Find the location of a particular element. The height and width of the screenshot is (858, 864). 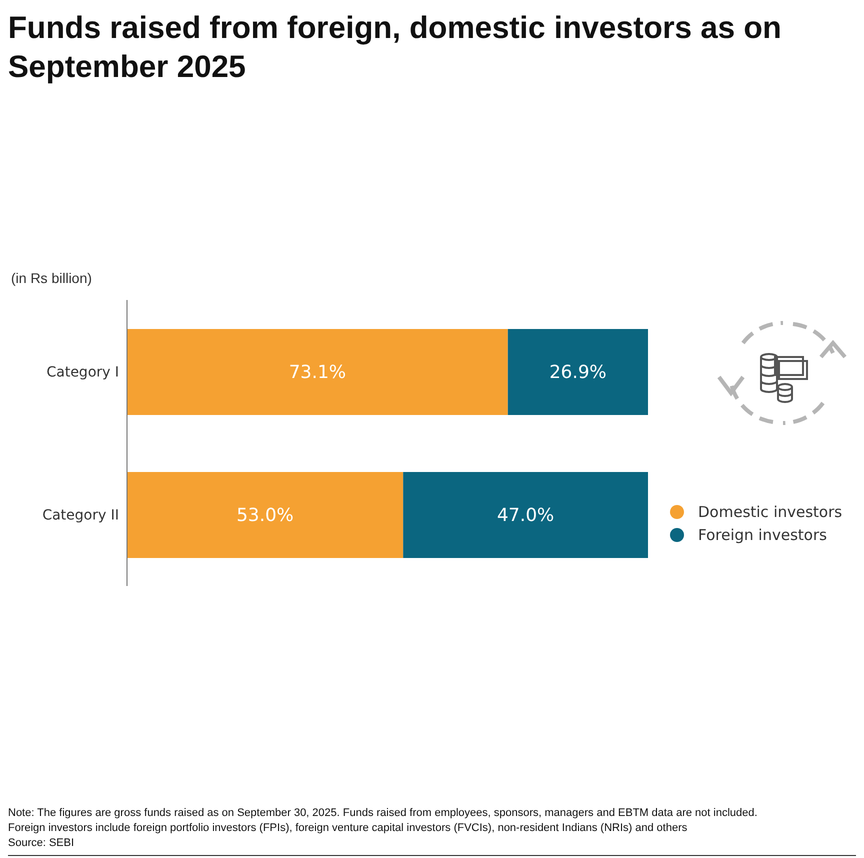

y-tick-label: Category I is located at coordinates (82, 372).